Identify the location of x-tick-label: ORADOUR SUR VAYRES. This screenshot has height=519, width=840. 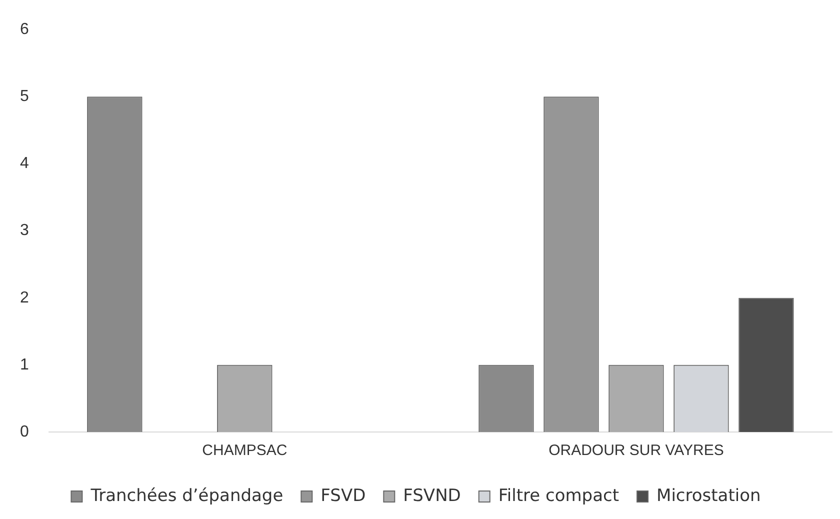
(636, 451).